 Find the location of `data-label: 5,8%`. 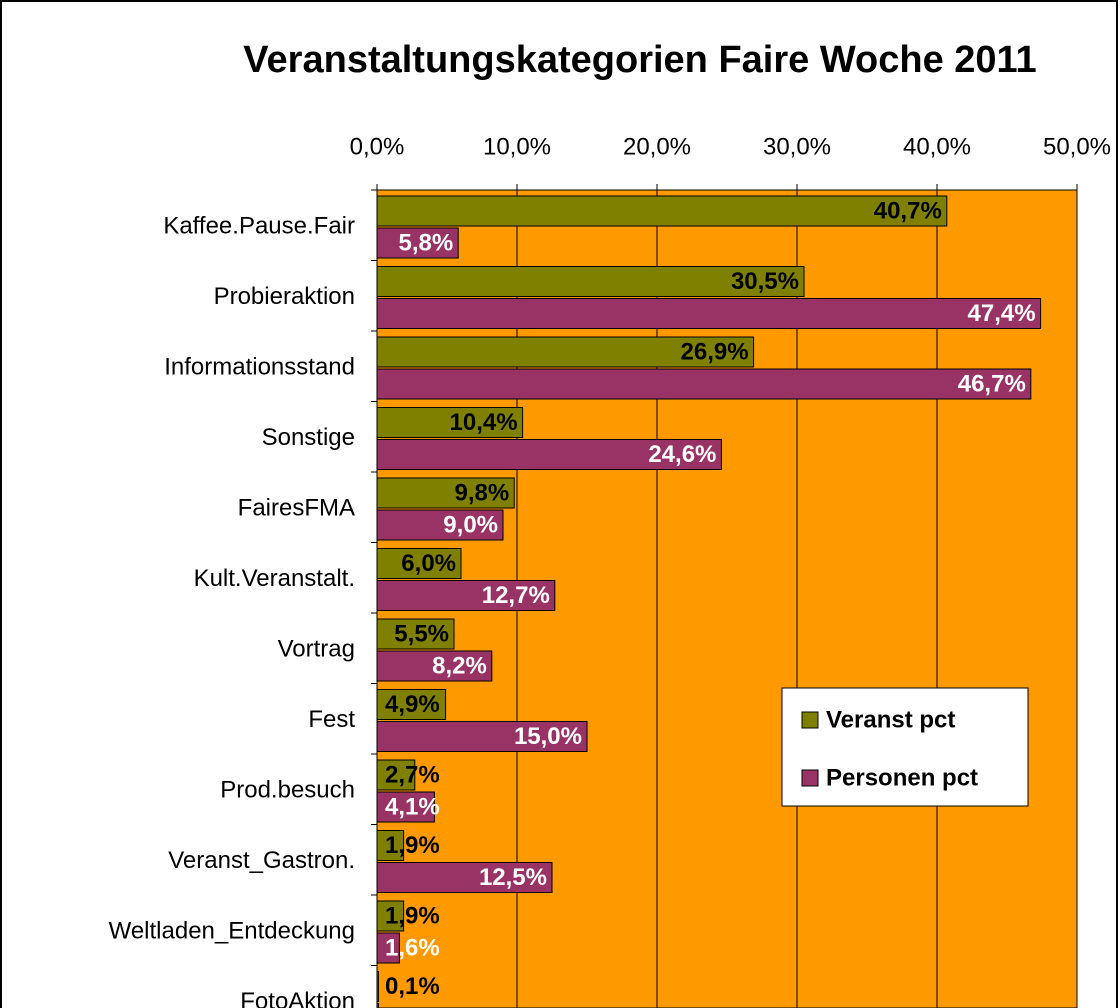

data-label: 5,8% is located at coordinates (425, 242).